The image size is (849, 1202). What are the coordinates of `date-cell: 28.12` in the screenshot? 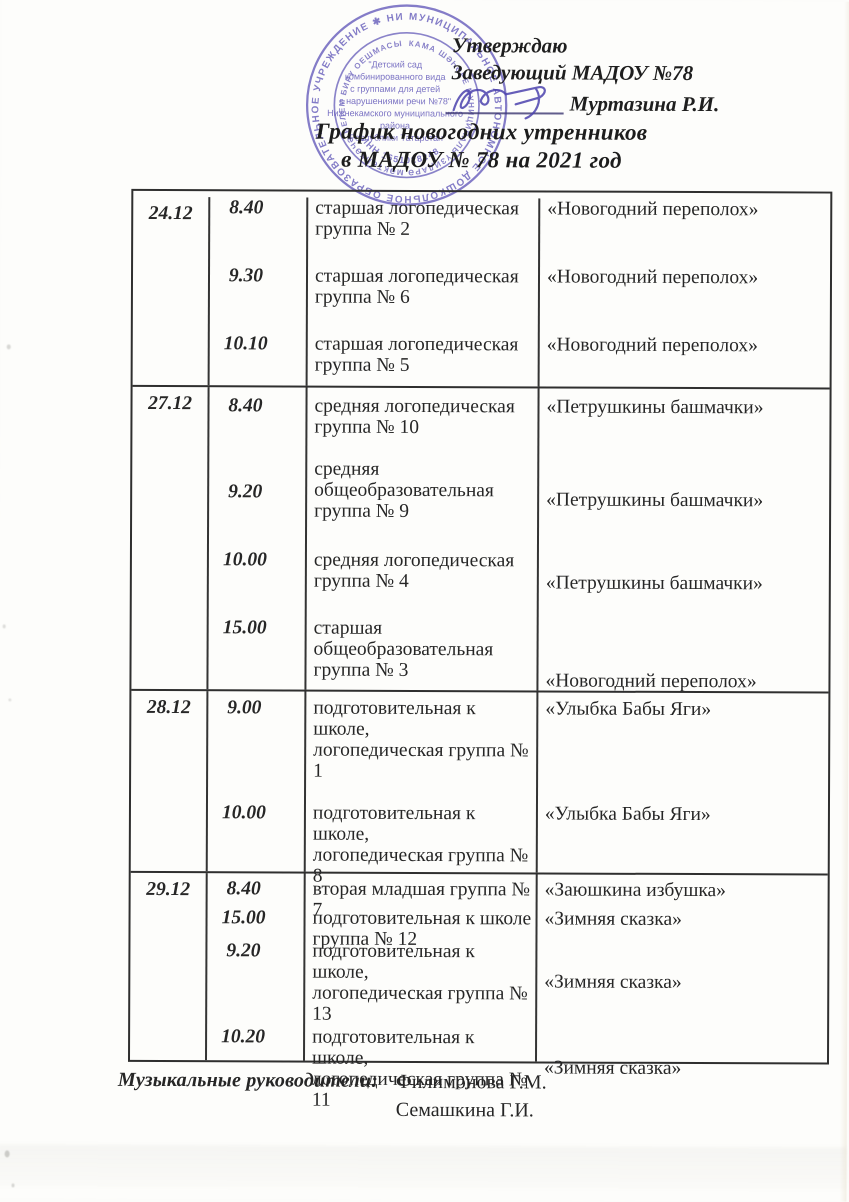 It's located at (168, 707).